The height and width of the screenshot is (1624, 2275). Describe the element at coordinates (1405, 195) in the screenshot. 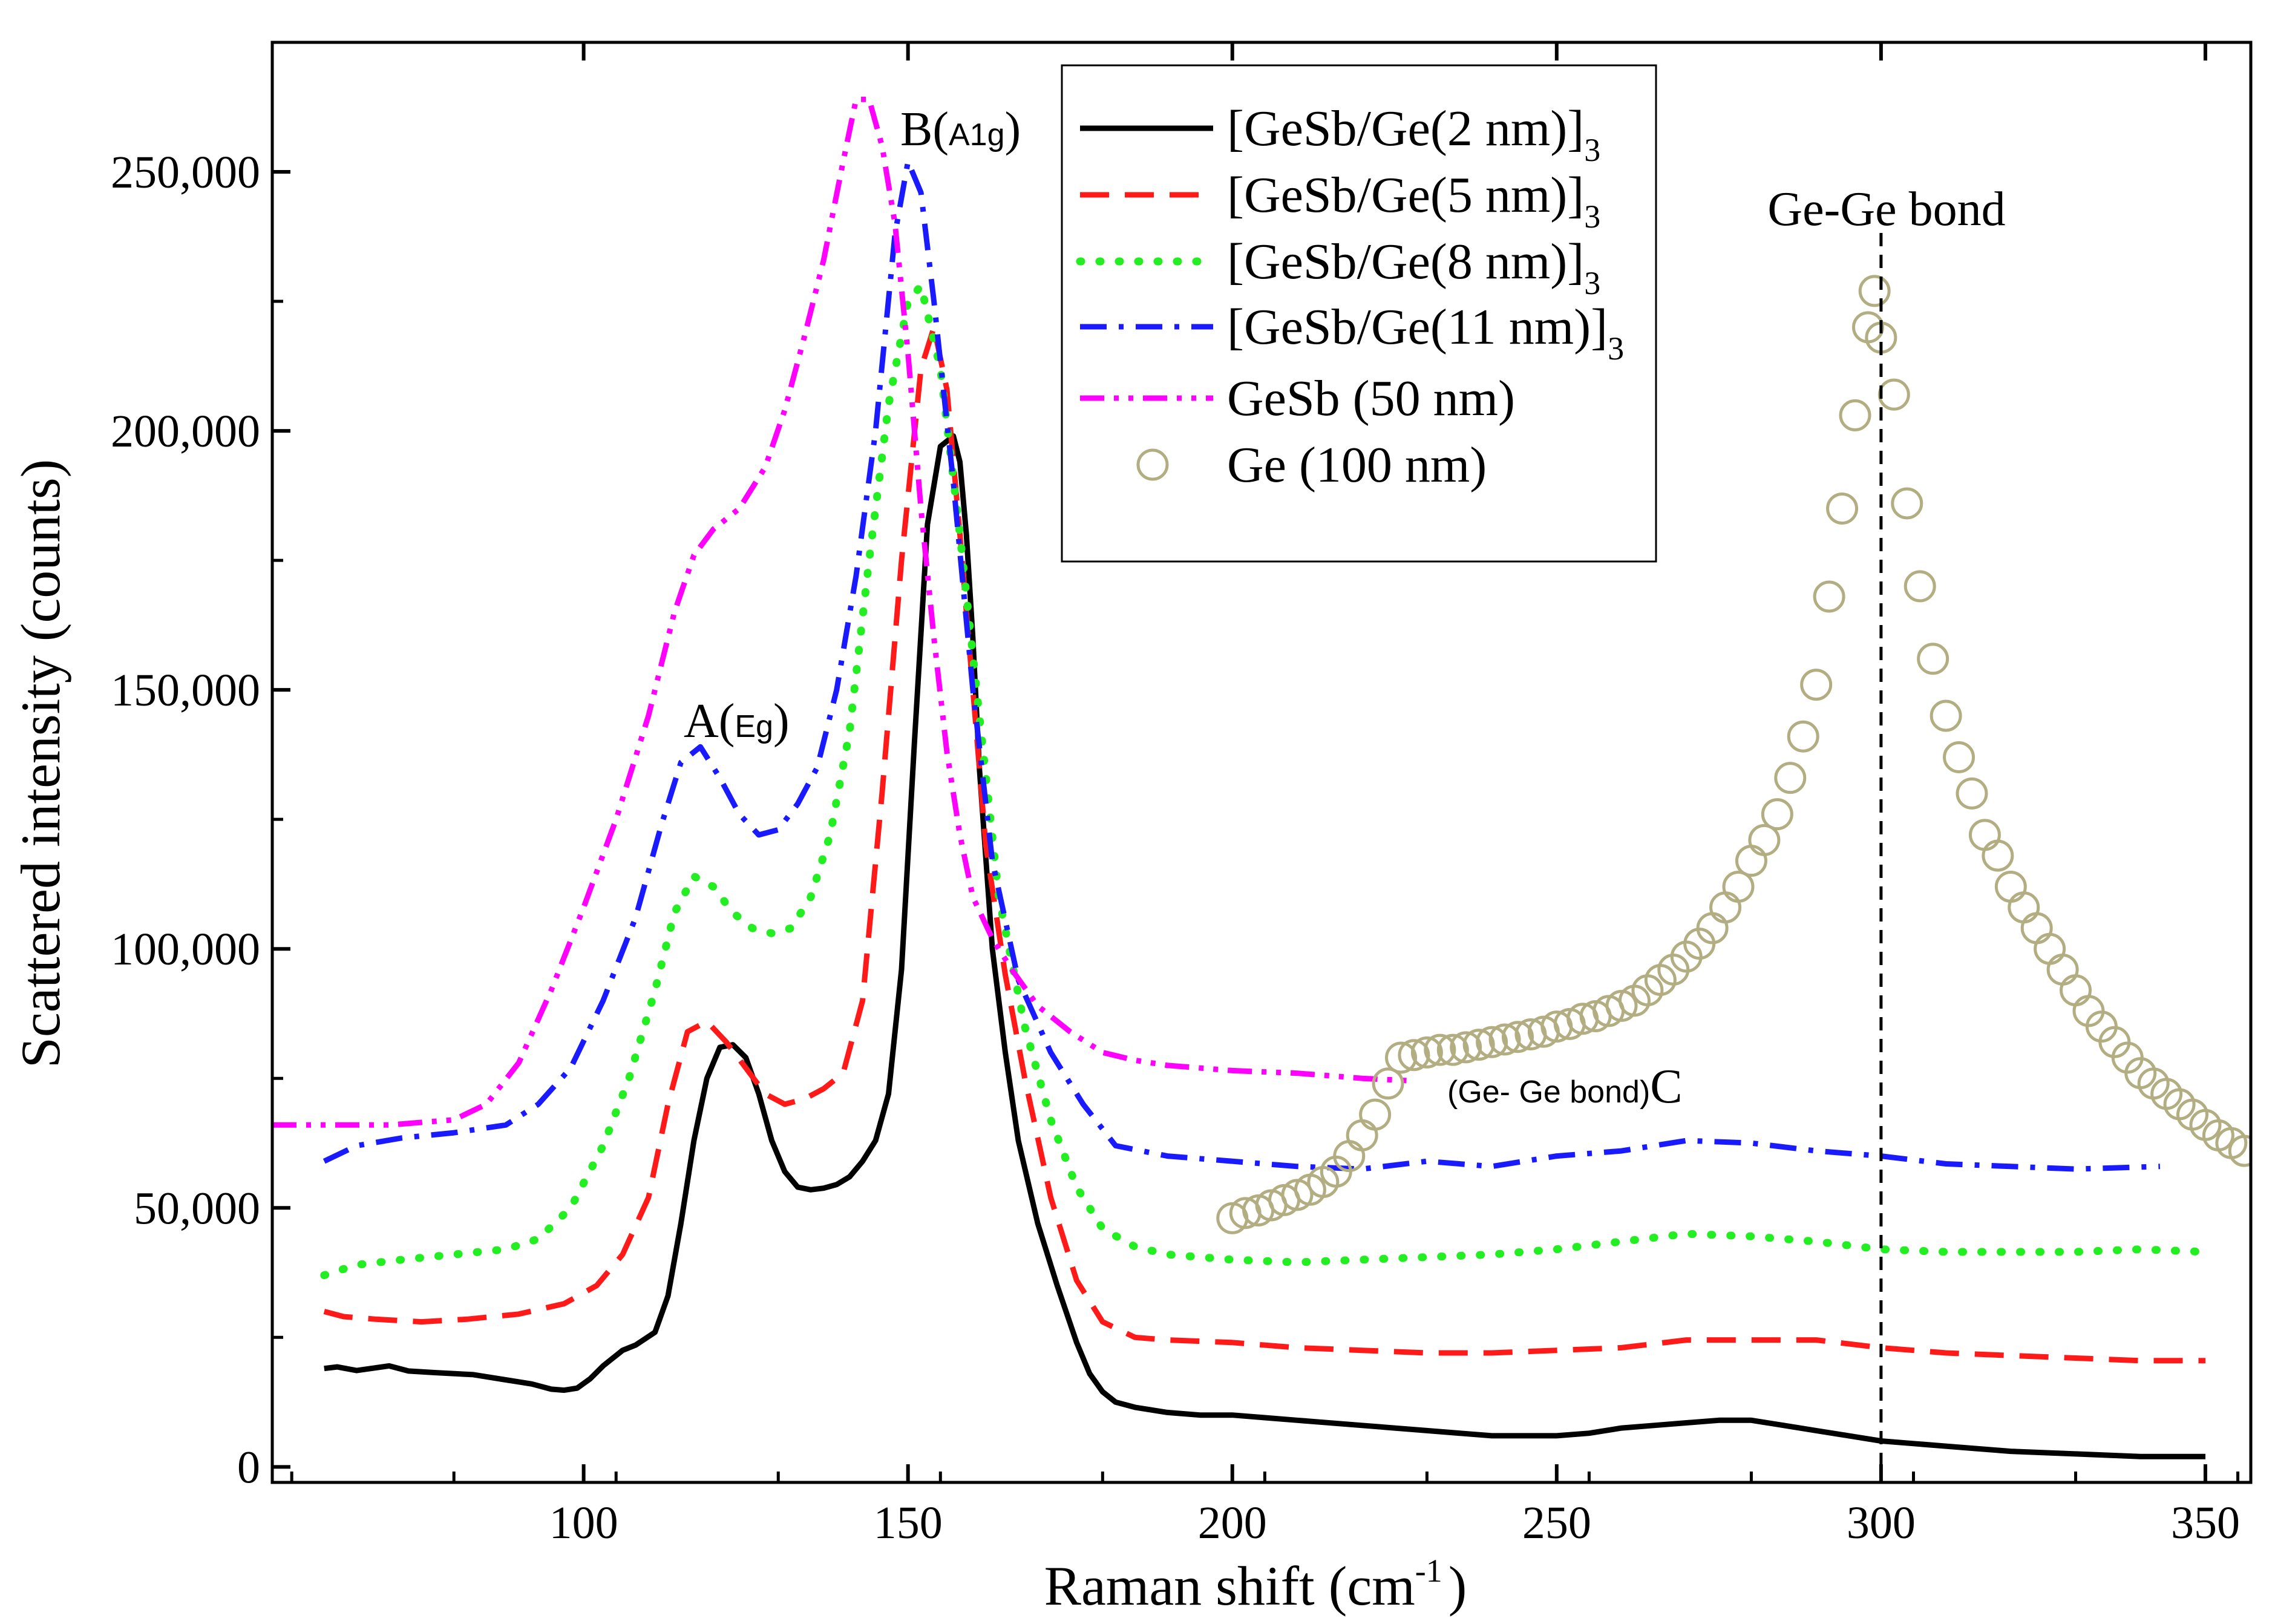

I see `legend-label-name: [GeSb/Ge(5 nm)]` at that location.